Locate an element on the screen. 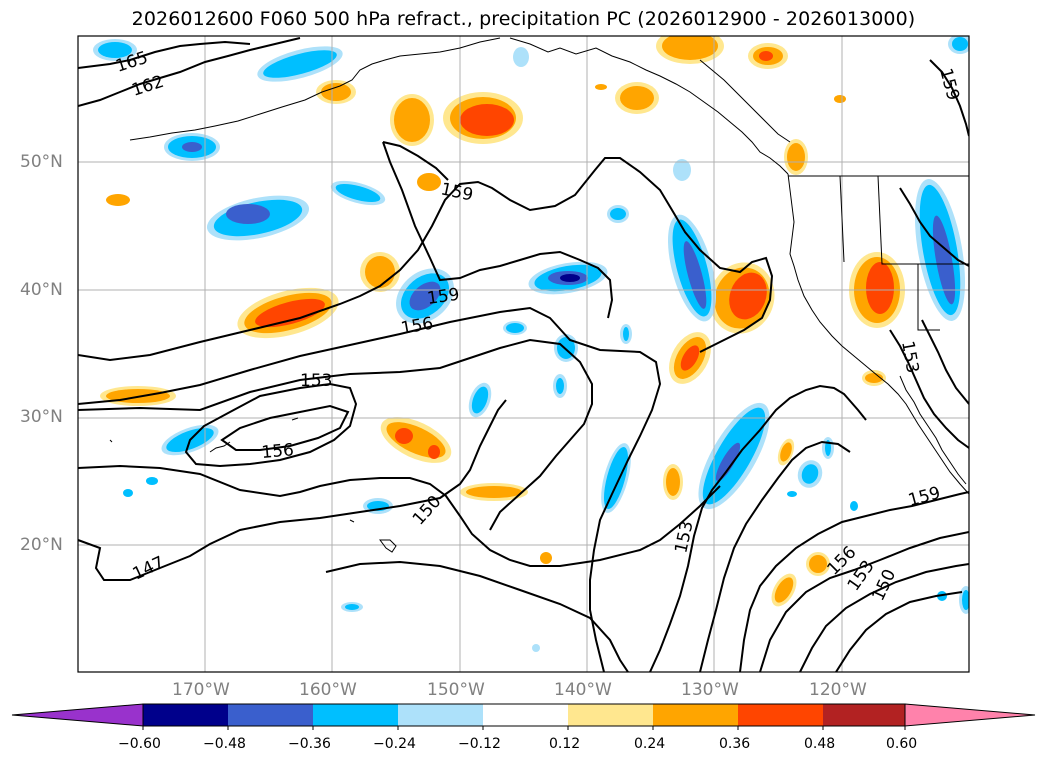 This screenshot has height=765, width=1047. lat-label: 20°N is located at coordinates (41, 545).